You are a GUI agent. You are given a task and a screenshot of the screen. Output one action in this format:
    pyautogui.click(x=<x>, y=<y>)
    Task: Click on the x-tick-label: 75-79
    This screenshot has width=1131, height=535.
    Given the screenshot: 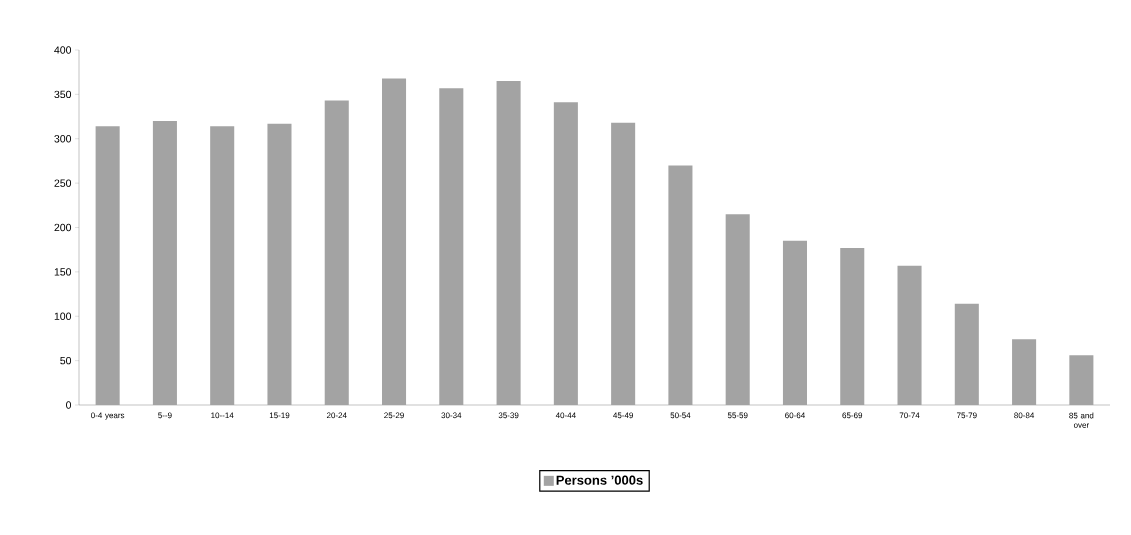 What is the action you would take?
    pyautogui.click(x=966, y=415)
    